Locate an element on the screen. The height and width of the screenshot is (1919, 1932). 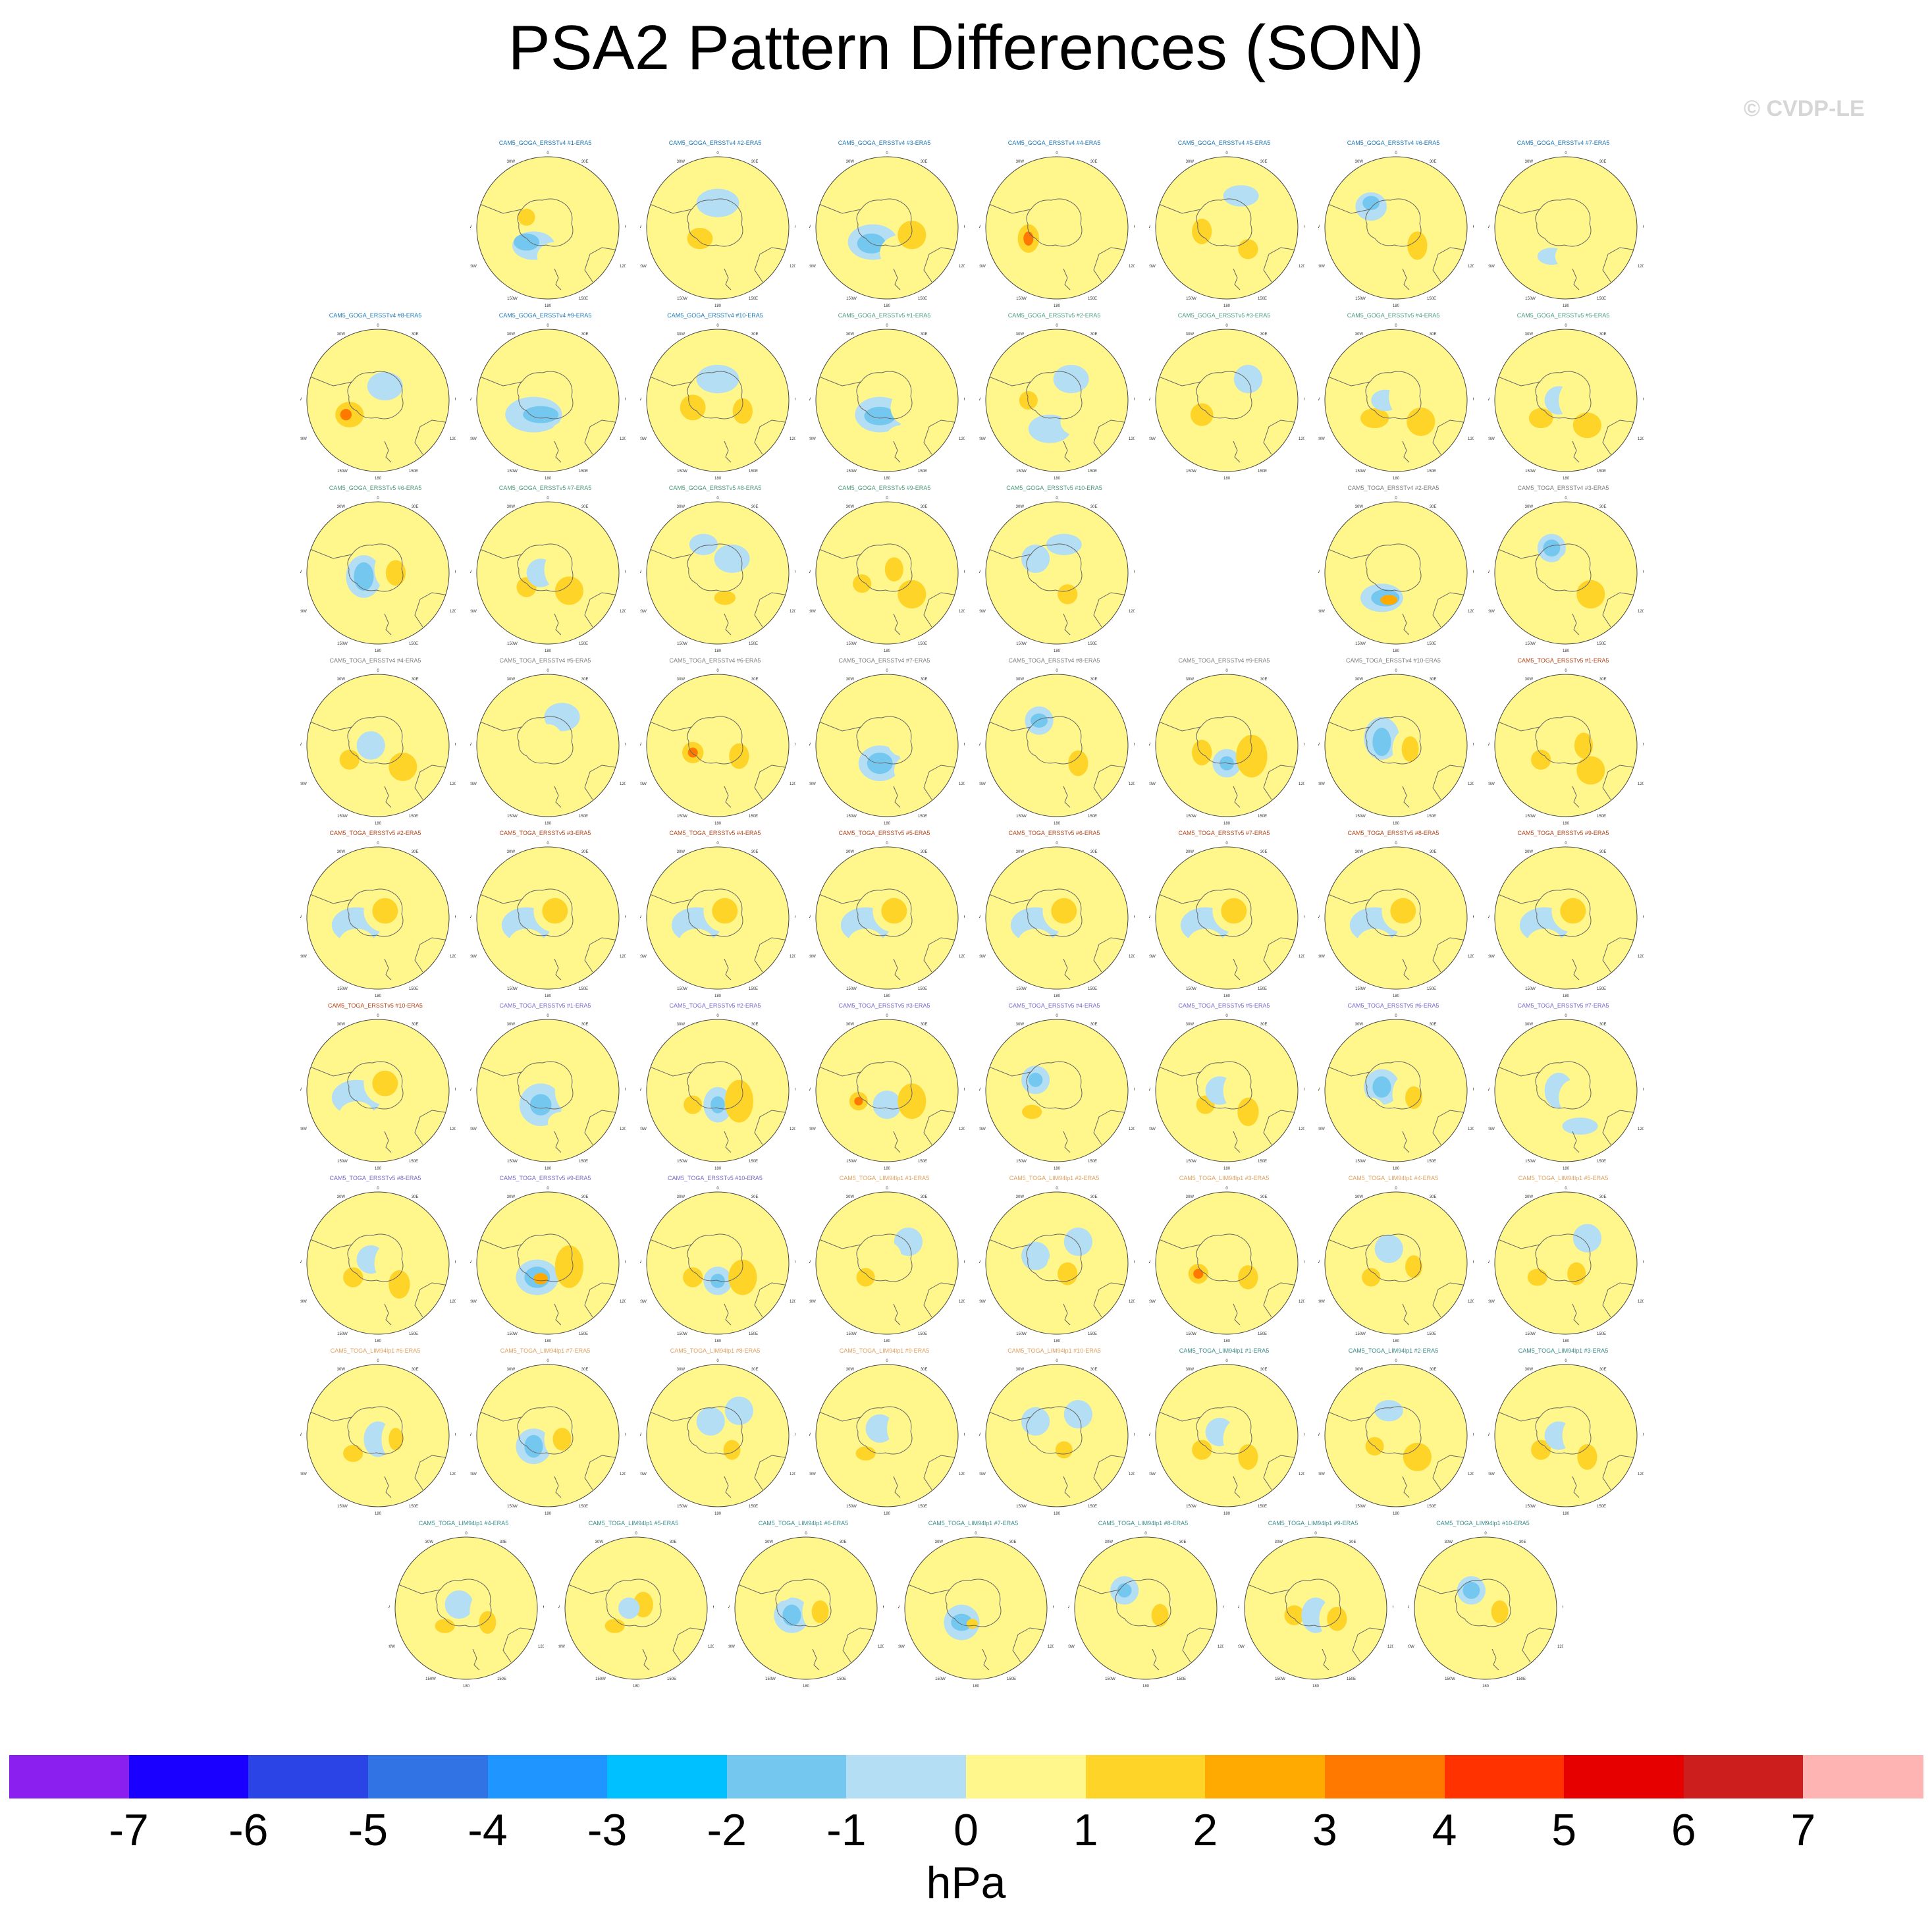
panel-title: CAM5_TOGA_ERSSTv5 #6-ERA5 is located at coordinates (1393, 1005).